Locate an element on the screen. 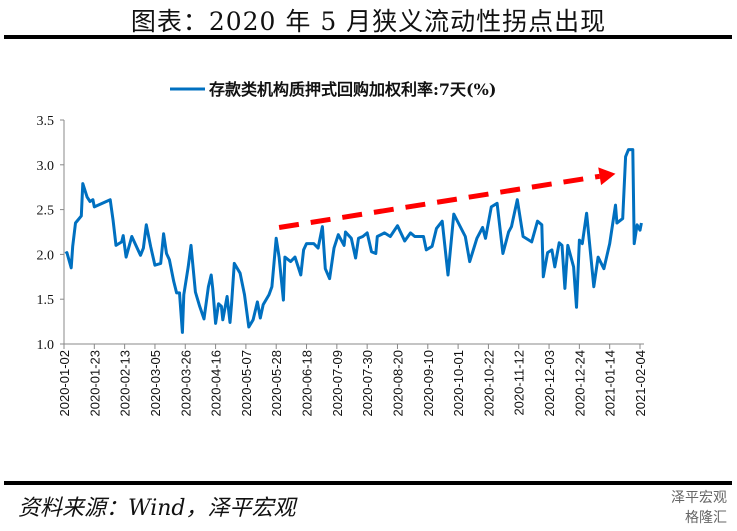  x-tick-label: 2020-10-22 is located at coordinates (488, 383).